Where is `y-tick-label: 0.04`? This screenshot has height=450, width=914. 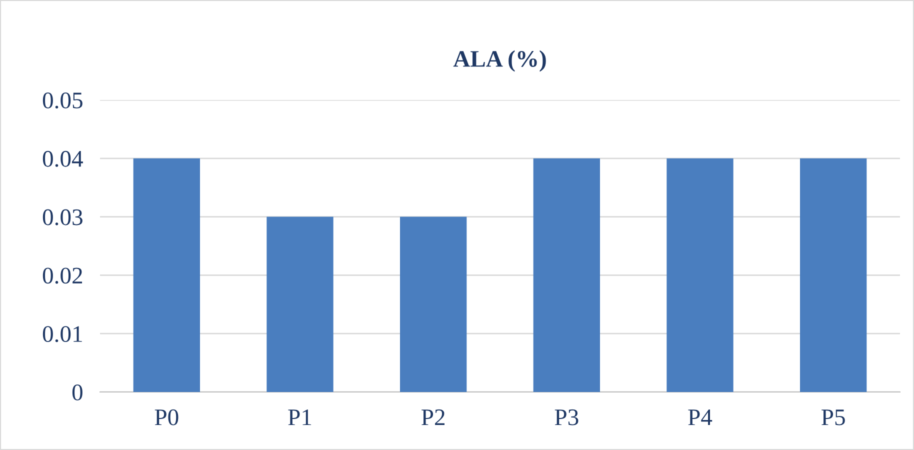
y-tick-label: 0.04 is located at coordinates (62, 158).